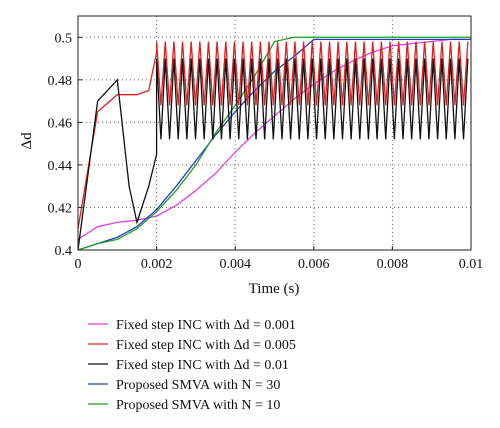  I want to click on x-axis-label: Time (s), so click(274, 289).